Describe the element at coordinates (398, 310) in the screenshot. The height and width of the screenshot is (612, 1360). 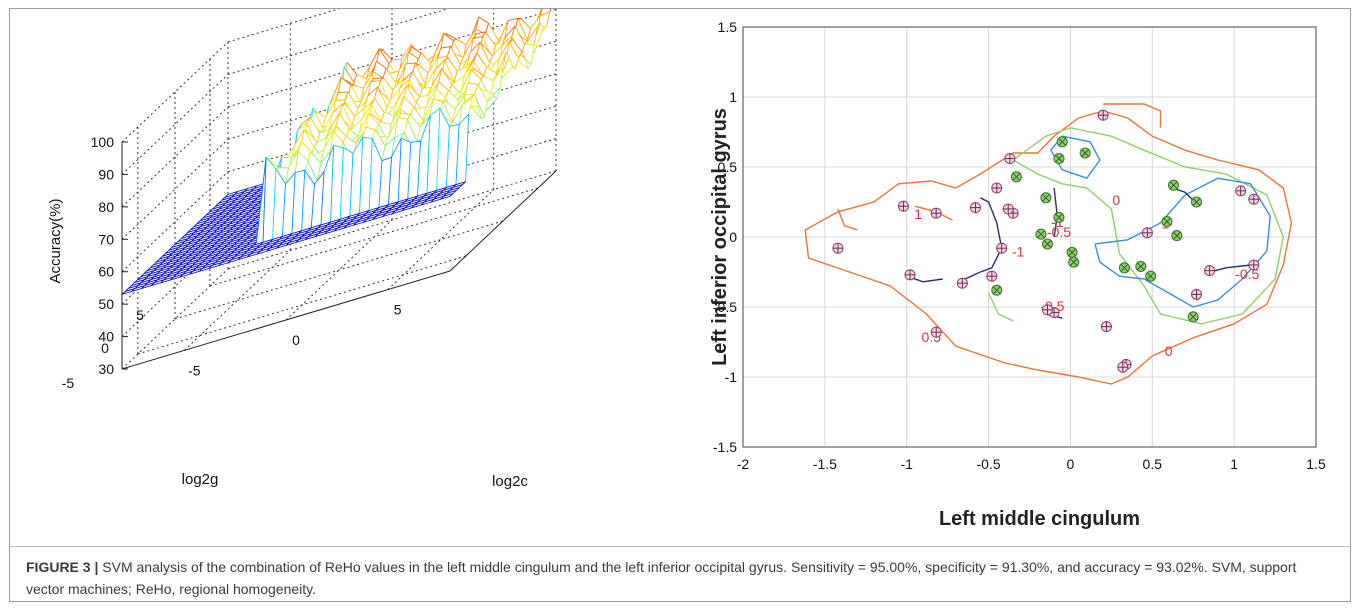
I see `x-tick-label: 5` at that location.